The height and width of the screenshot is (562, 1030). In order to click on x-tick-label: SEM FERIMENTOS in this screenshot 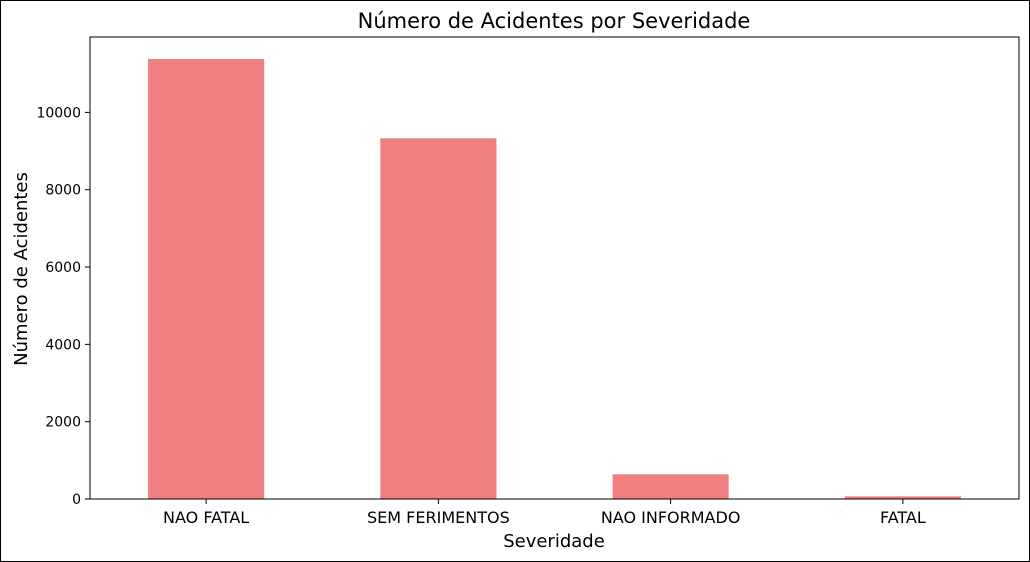, I will do `click(438, 517)`.